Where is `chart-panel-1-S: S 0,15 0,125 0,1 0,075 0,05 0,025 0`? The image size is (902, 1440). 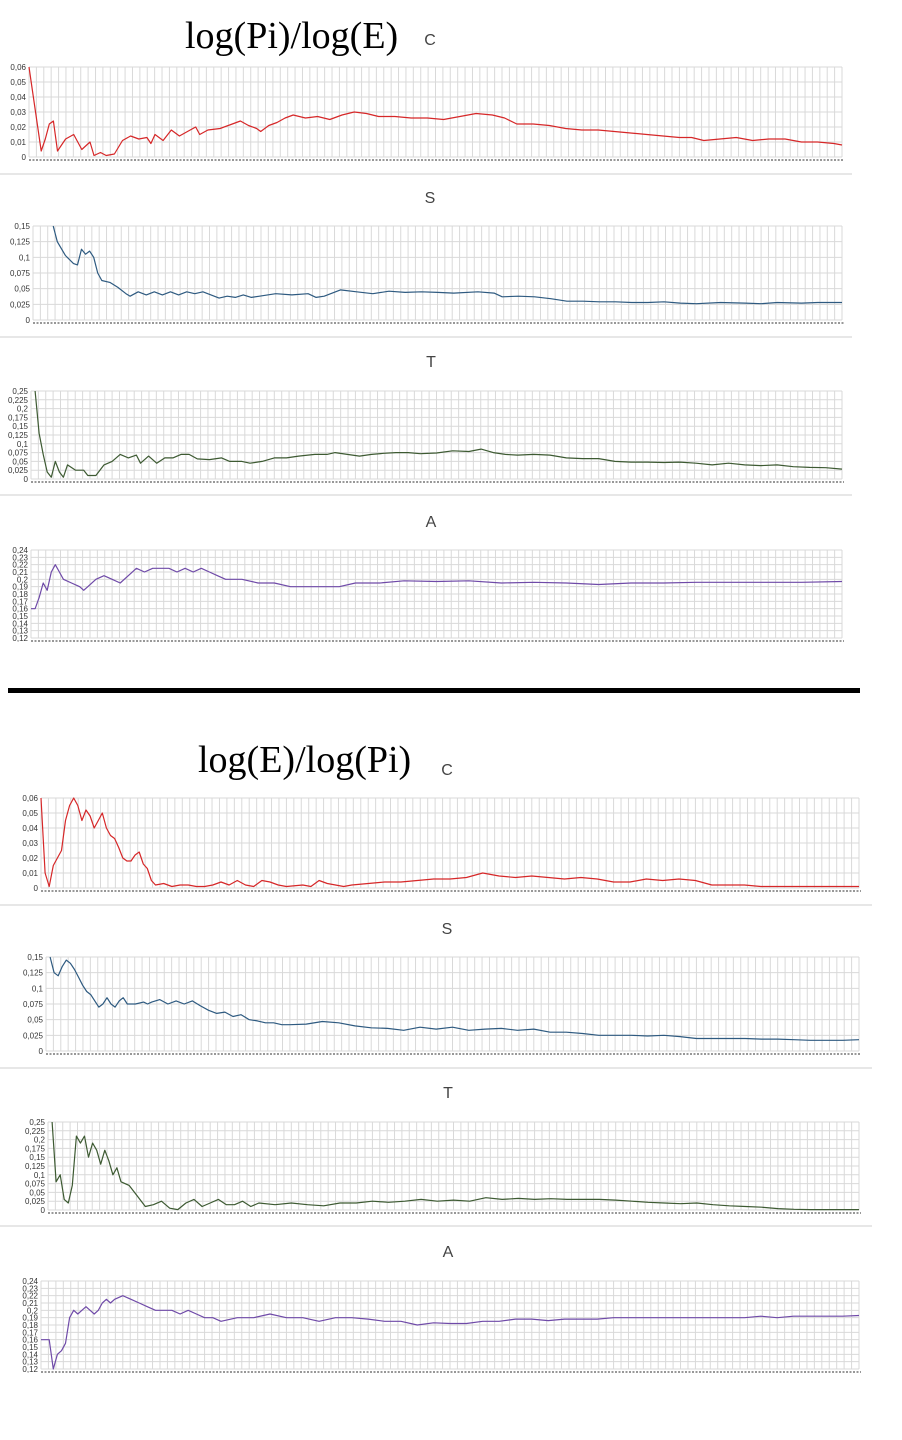
chart-panel-1-S: S 0,15 0,125 0,1 0,075 0,05 0,025 0 is located at coordinates (426, 264).